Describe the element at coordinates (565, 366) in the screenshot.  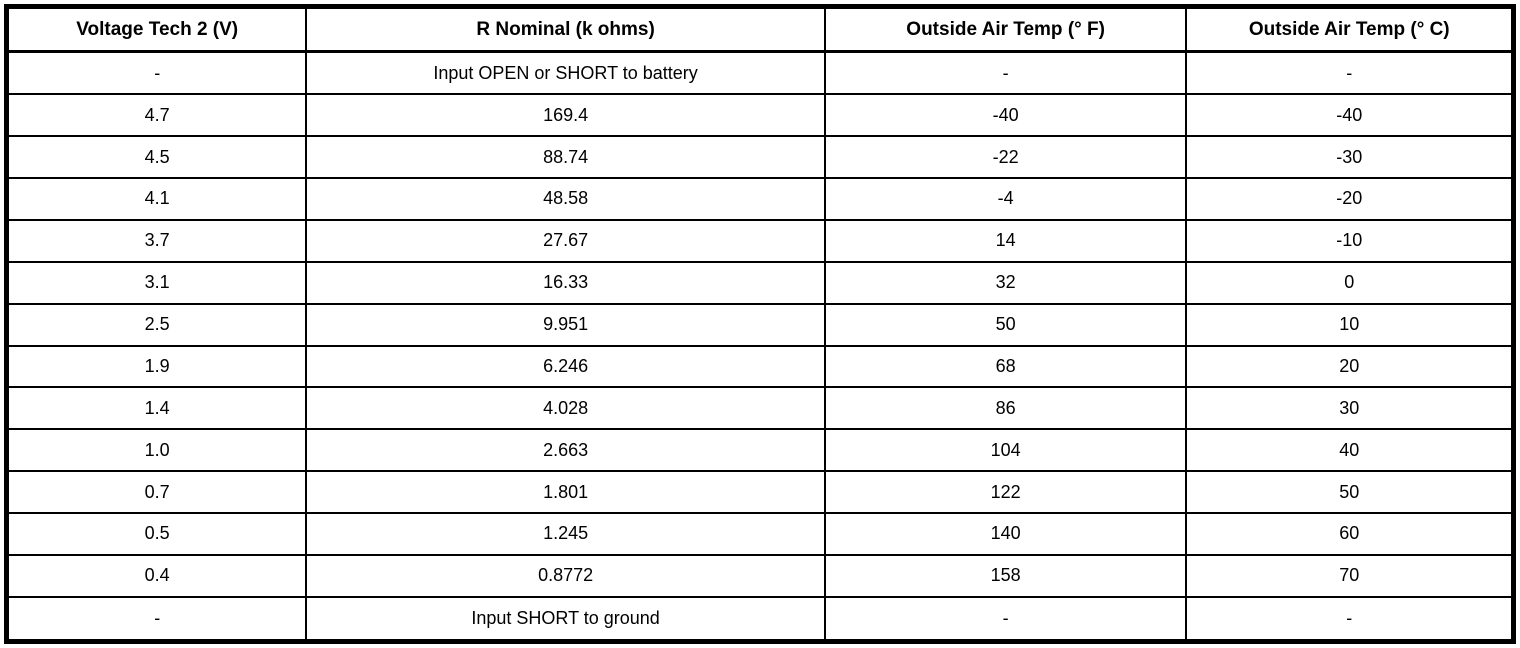
I see `table-cell: 6.246` at that location.